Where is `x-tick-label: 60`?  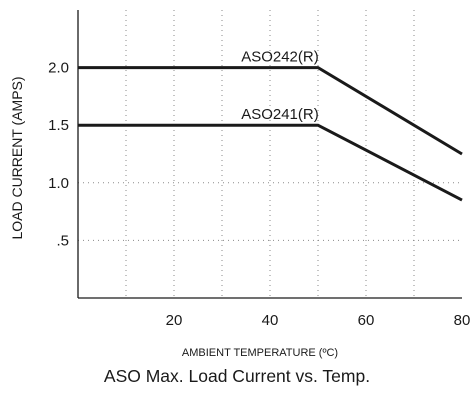
x-tick-label: 60 is located at coordinates (366, 320).